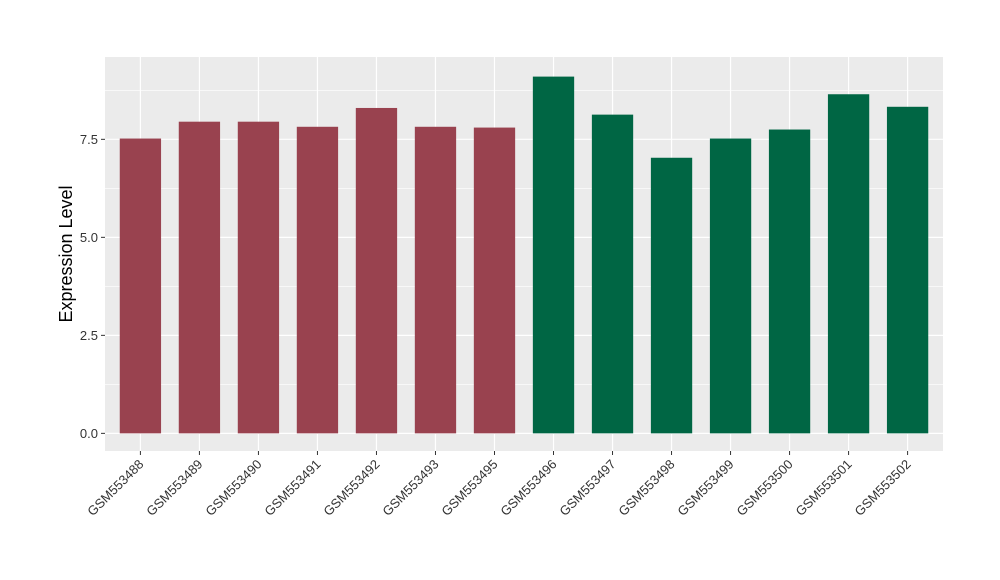 This screenshot has height=580, width=1000. Describe the element at coordinates (89, 335) in the screenshot. I see `y-tick-label: 2.5` at that location.